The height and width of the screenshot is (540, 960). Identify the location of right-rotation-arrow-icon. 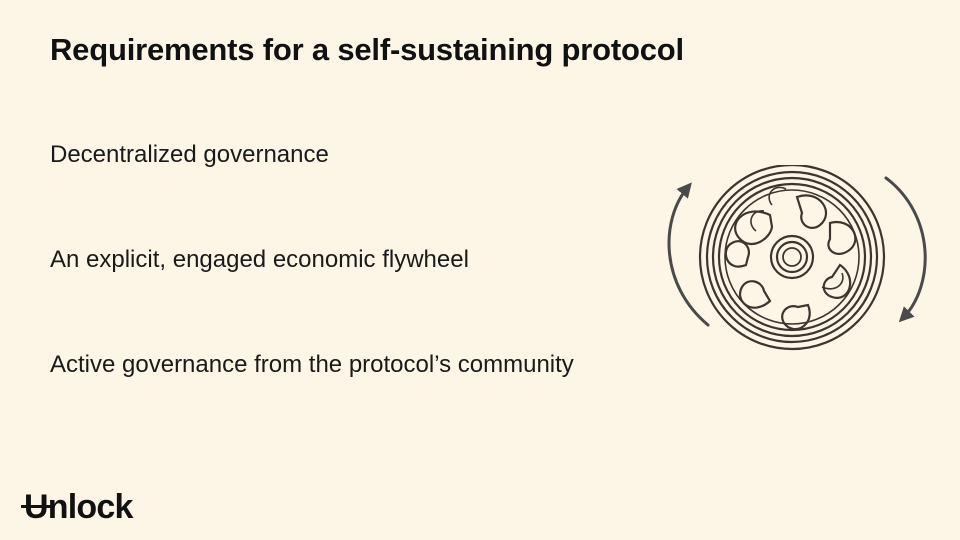
(905, 249).